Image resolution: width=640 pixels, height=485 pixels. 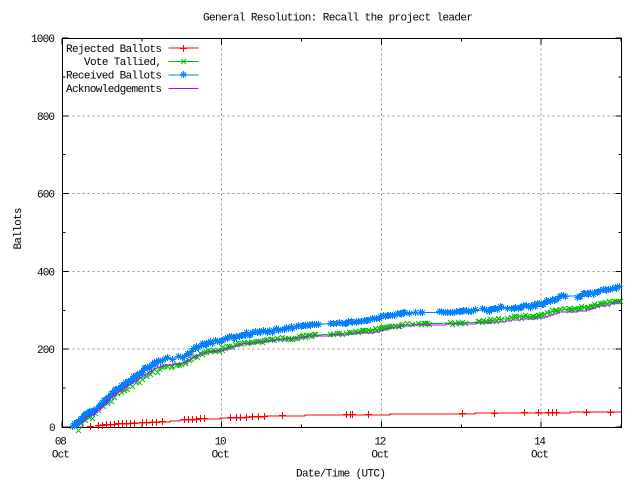 I want to click on svg-text: 800, so click(x=46, y=118).